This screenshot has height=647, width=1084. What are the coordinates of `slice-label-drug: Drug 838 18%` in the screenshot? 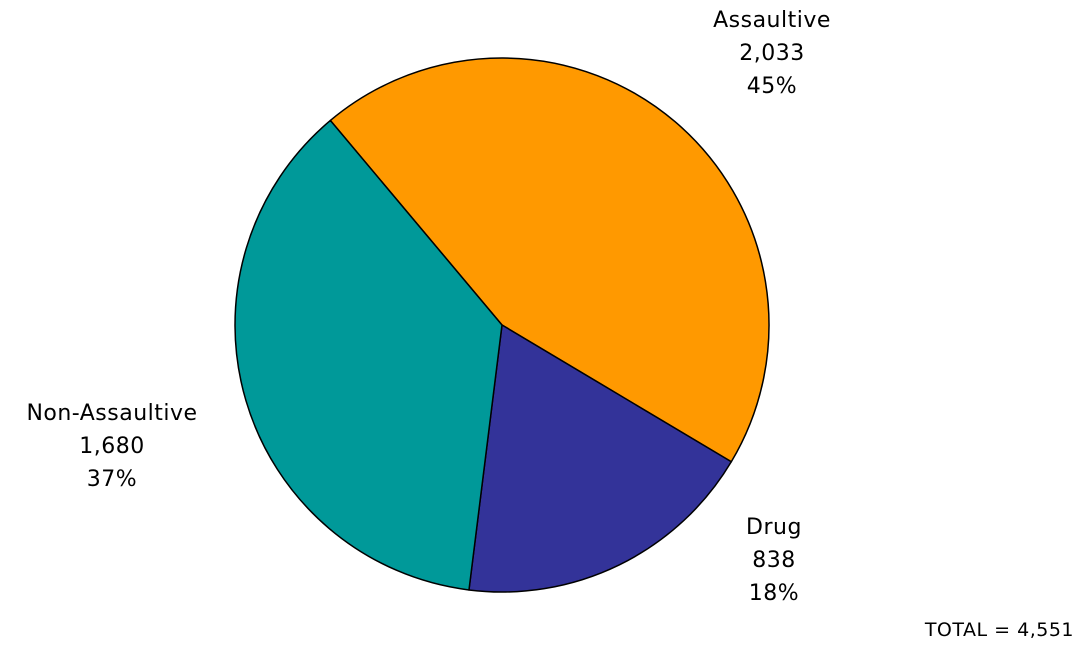 It's located at (774, 560).